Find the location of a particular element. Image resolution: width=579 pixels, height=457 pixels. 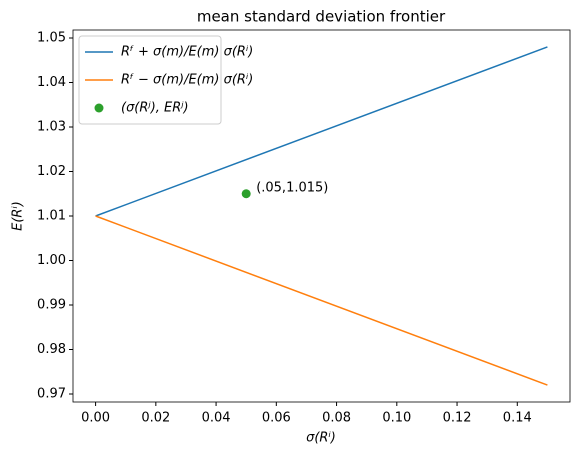

y-tick-label: 1.04 is located at coordinates (51, 82).